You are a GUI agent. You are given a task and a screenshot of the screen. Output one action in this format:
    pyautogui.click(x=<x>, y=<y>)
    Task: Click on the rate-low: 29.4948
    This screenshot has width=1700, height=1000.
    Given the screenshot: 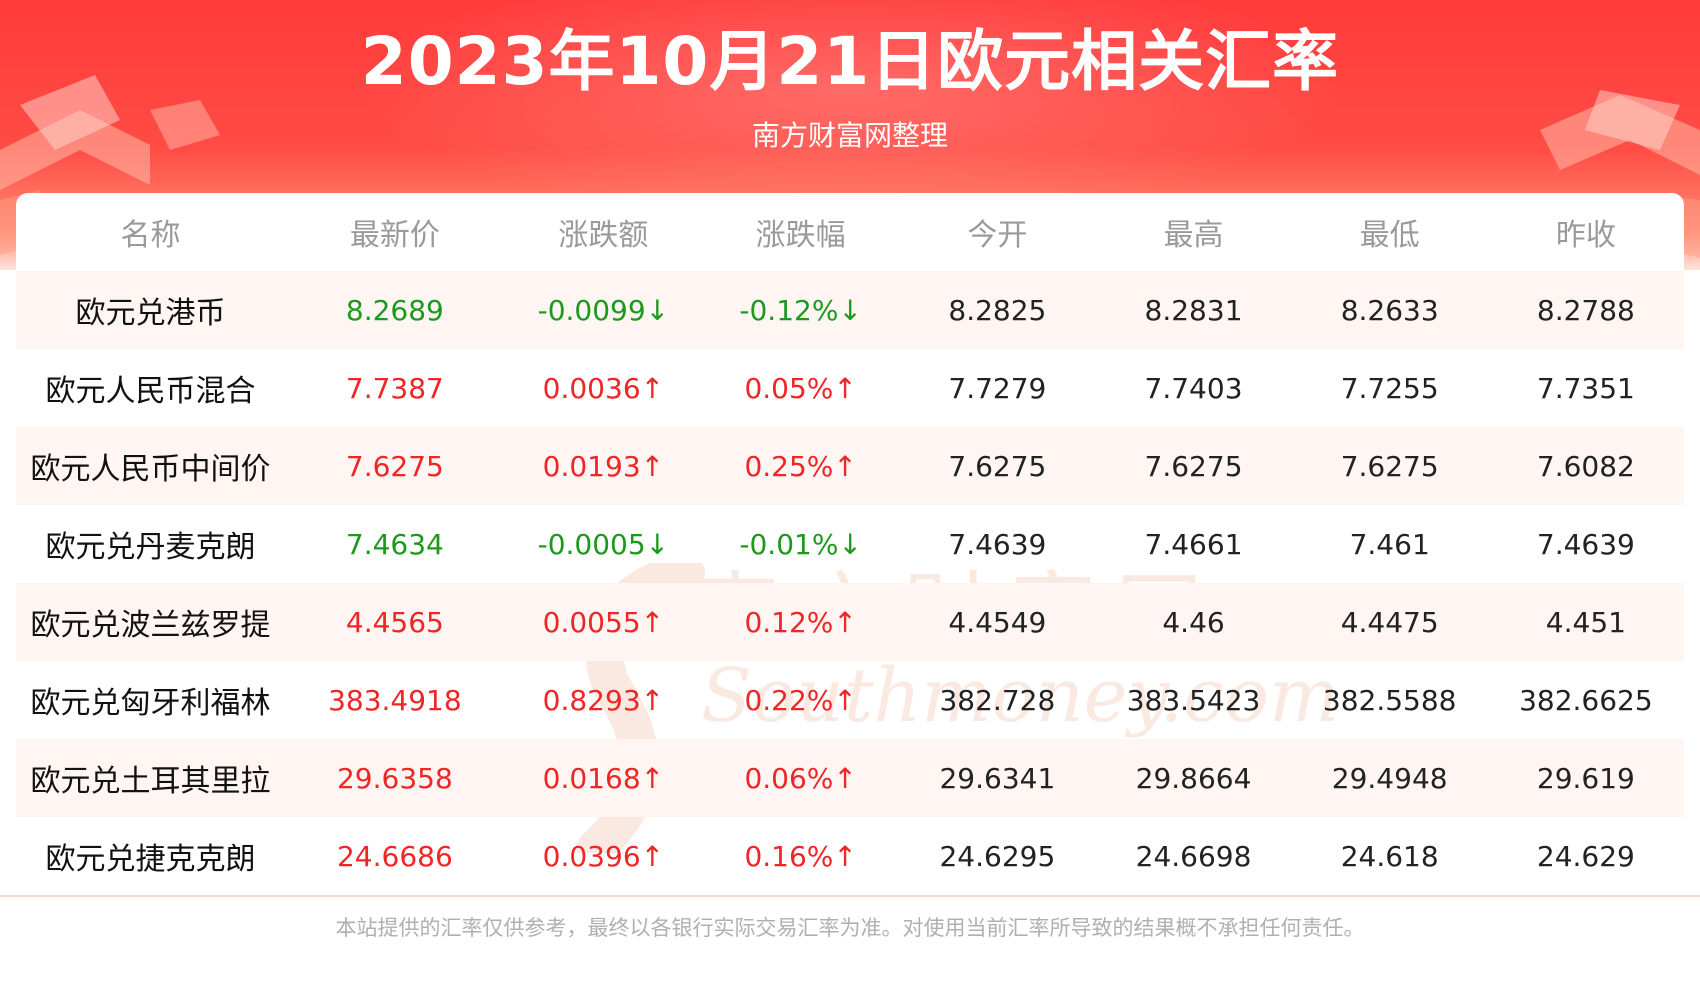 What is the action you would take?
    pyautogui.click(x=1389, y=778)
    